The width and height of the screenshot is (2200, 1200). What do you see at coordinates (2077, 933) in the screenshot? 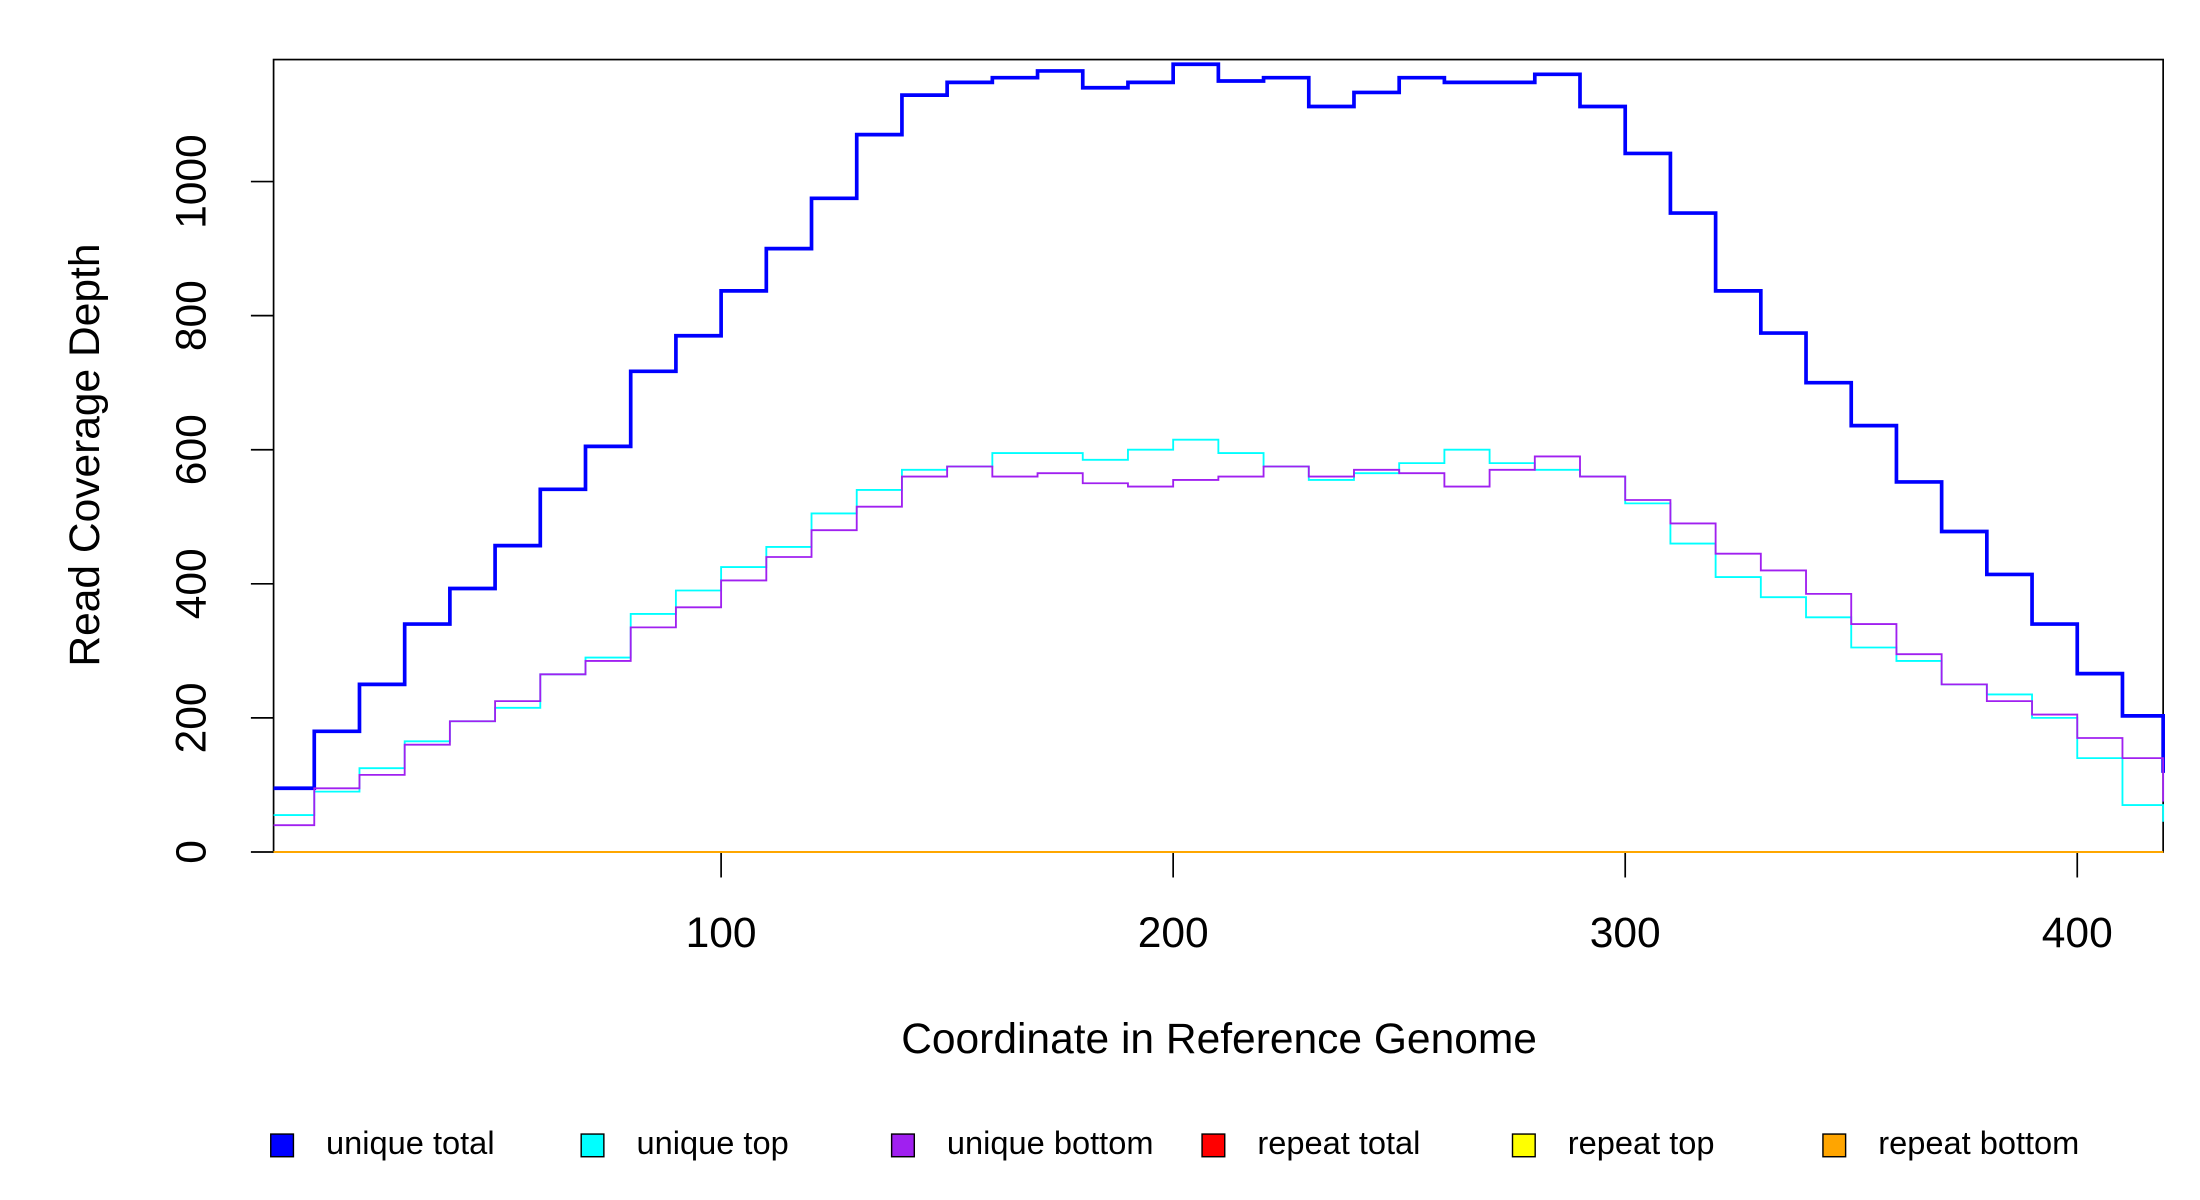
I see `x-tick-label: 400` at bounding box center [2077, 933].